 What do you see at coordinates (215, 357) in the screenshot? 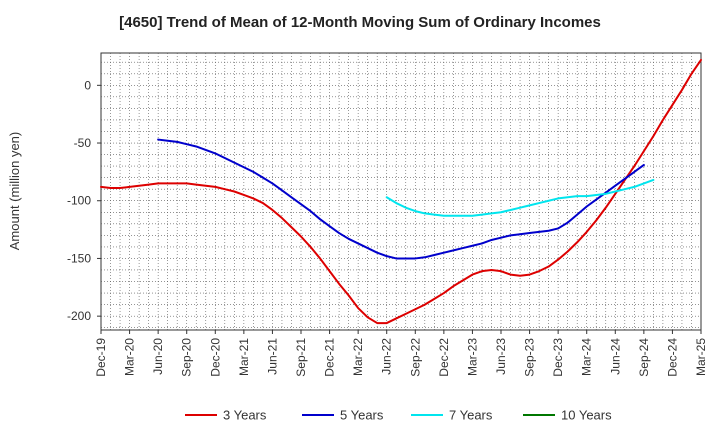
I see `x-tick-label: Dec-20` at bounding box center [215, 357].